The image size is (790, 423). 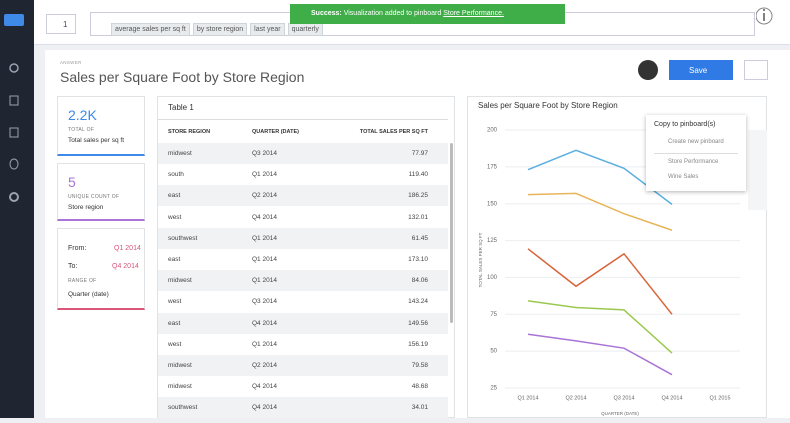 What do you see at coordinates (77, 248) in the screenshot?
I see `from-label: From:` at bounding box center [77, 248].